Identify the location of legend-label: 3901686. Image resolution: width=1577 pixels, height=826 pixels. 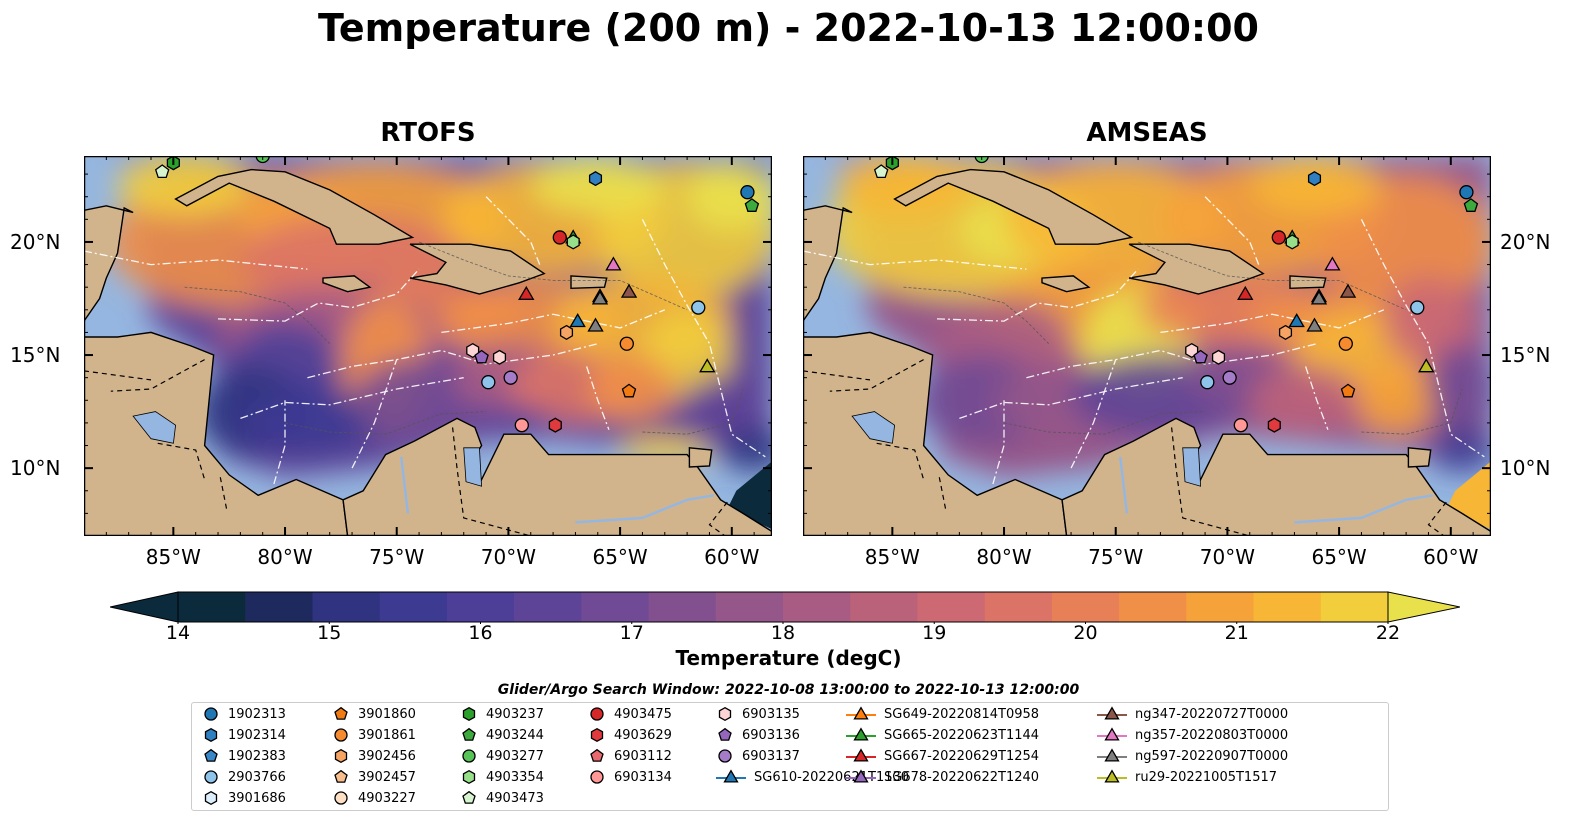
(257, 798).